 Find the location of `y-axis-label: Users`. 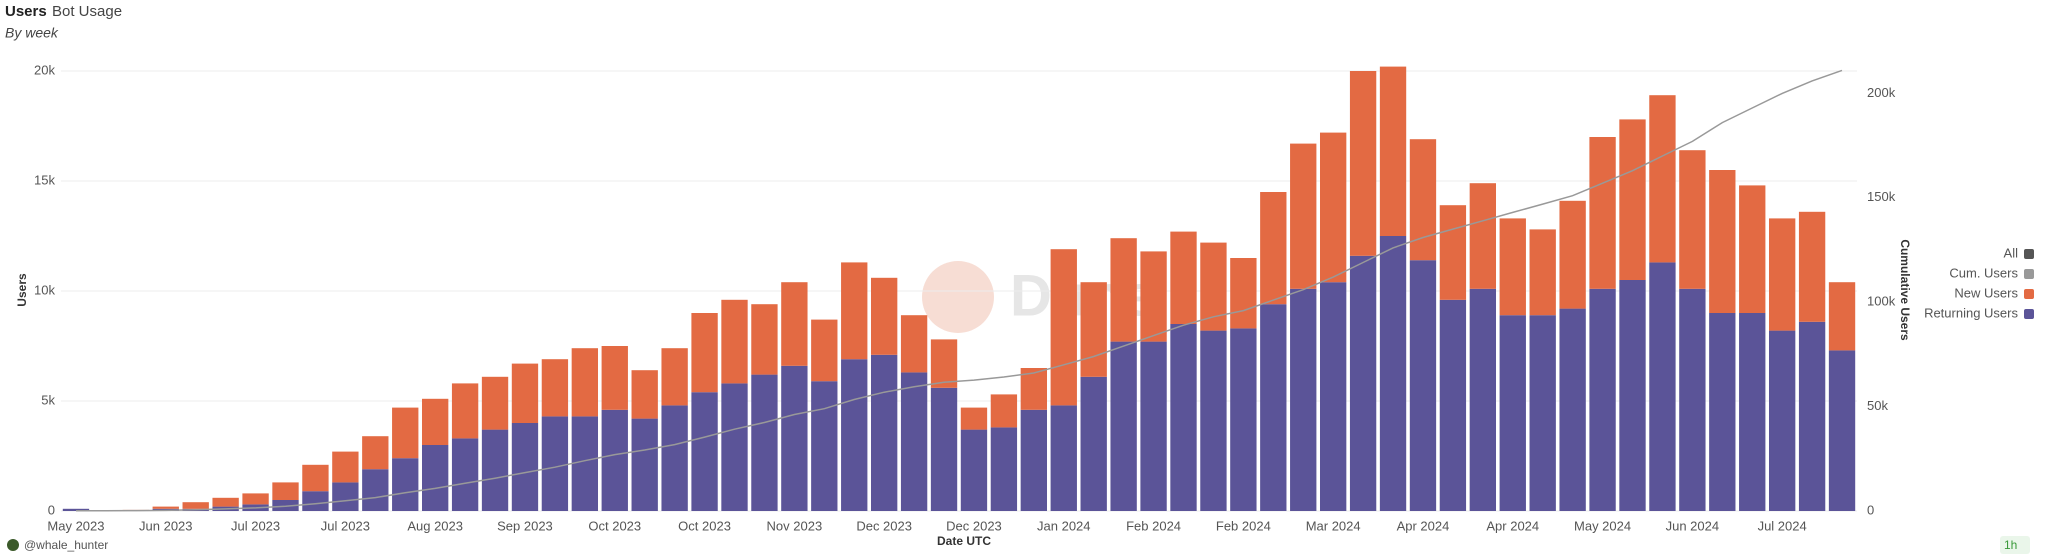

y-axis-label: Users is located at coordinates (22, 290).